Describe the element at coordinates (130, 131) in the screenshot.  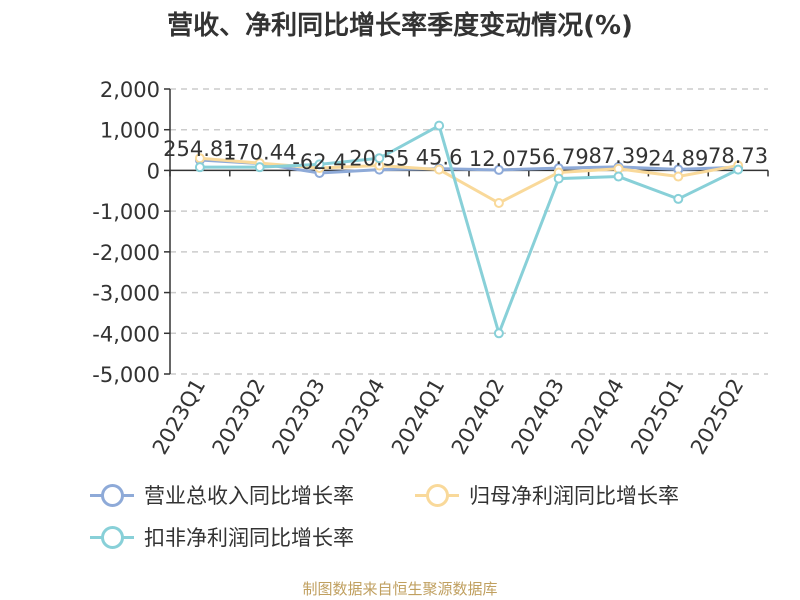
I see `y-tick-label: 1,000` at that location.